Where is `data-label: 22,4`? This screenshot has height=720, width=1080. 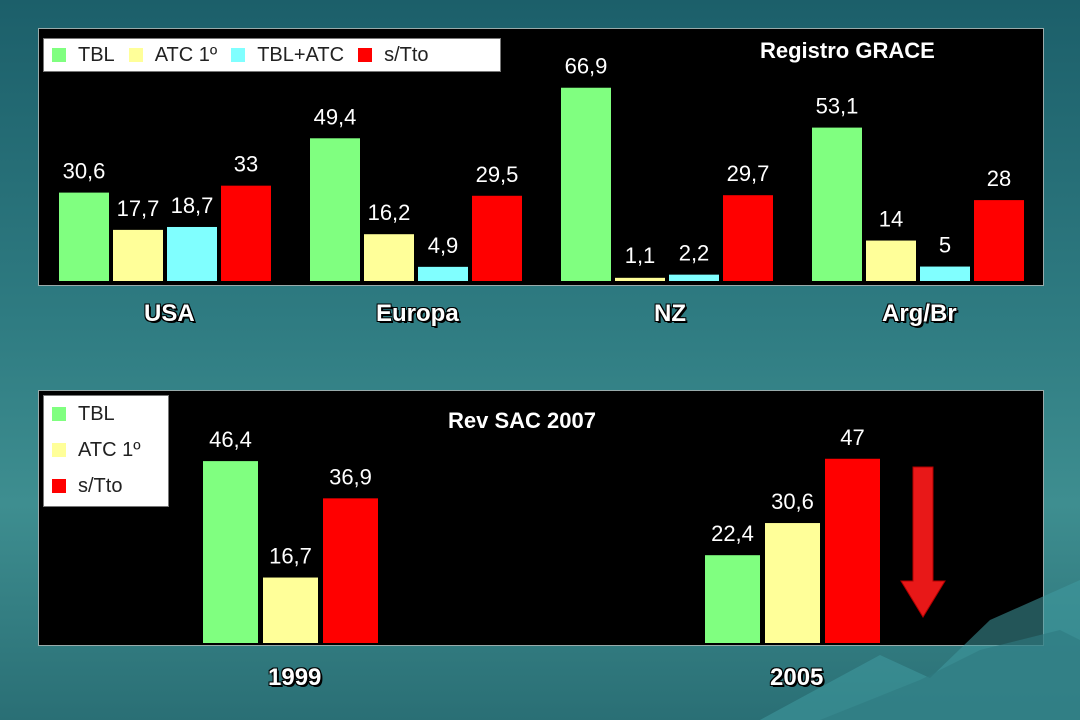 data-label: 22,4 is located at coordinates (732, 533).